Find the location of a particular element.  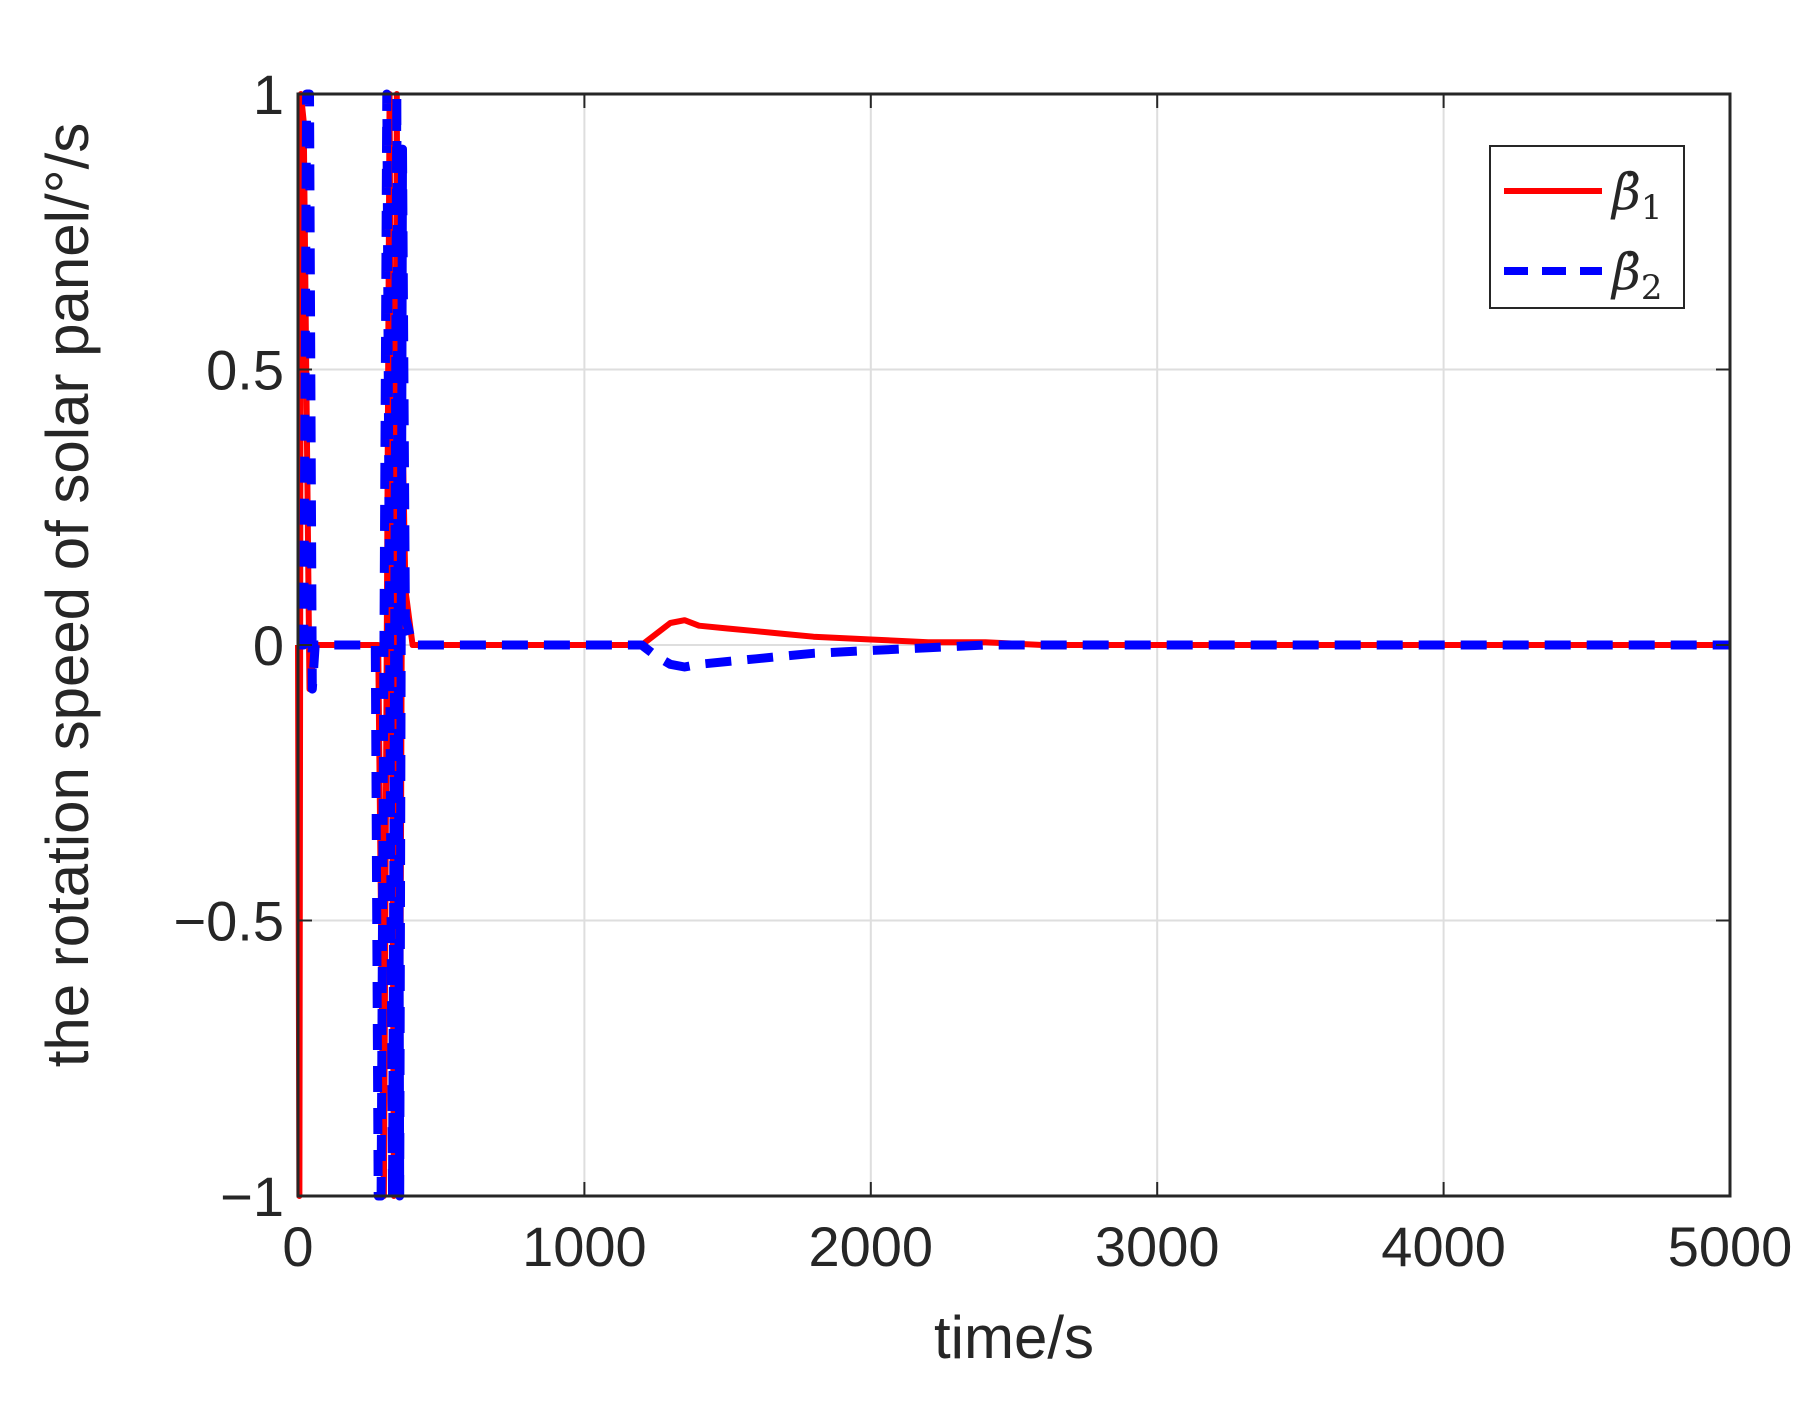

x-tick-label: 2000 is located at coordinates (871, 1246).